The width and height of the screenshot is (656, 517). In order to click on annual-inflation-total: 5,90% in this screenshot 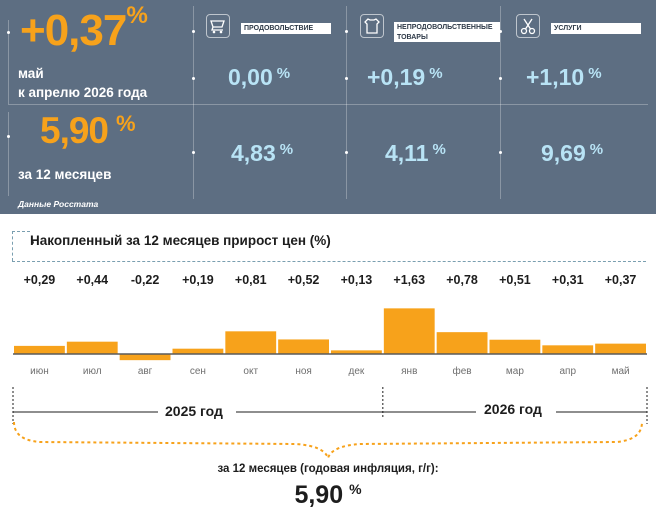, I will do `click(328, 495)`.